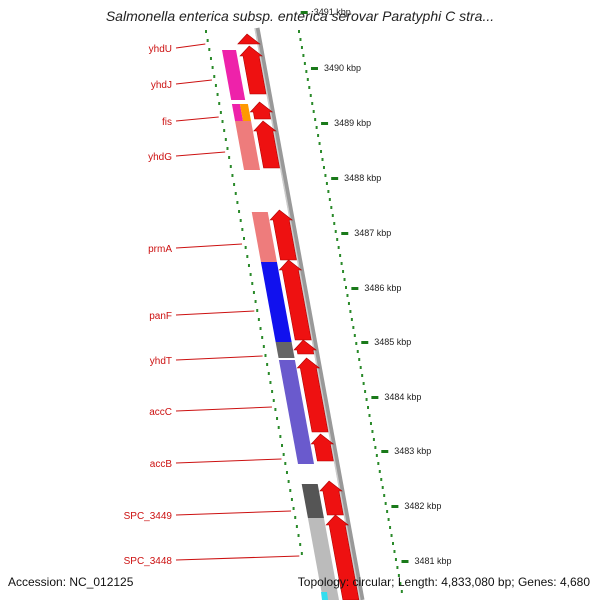 This screenshot has width=600, height=600. What do you see at coordinates (148, 516) in the screenshot?
I see `gene-label-text: SPC_3449` at bounding box center [148, 516].